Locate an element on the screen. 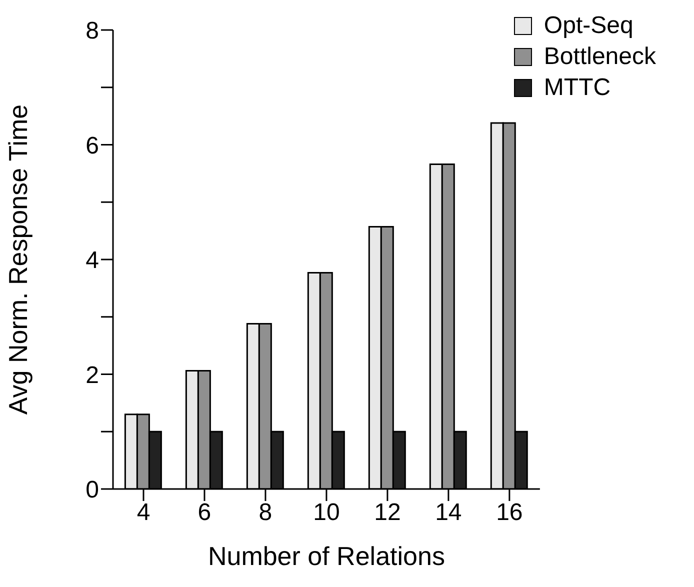  y-tick-label: 0 is located at coordinates (92, 490).